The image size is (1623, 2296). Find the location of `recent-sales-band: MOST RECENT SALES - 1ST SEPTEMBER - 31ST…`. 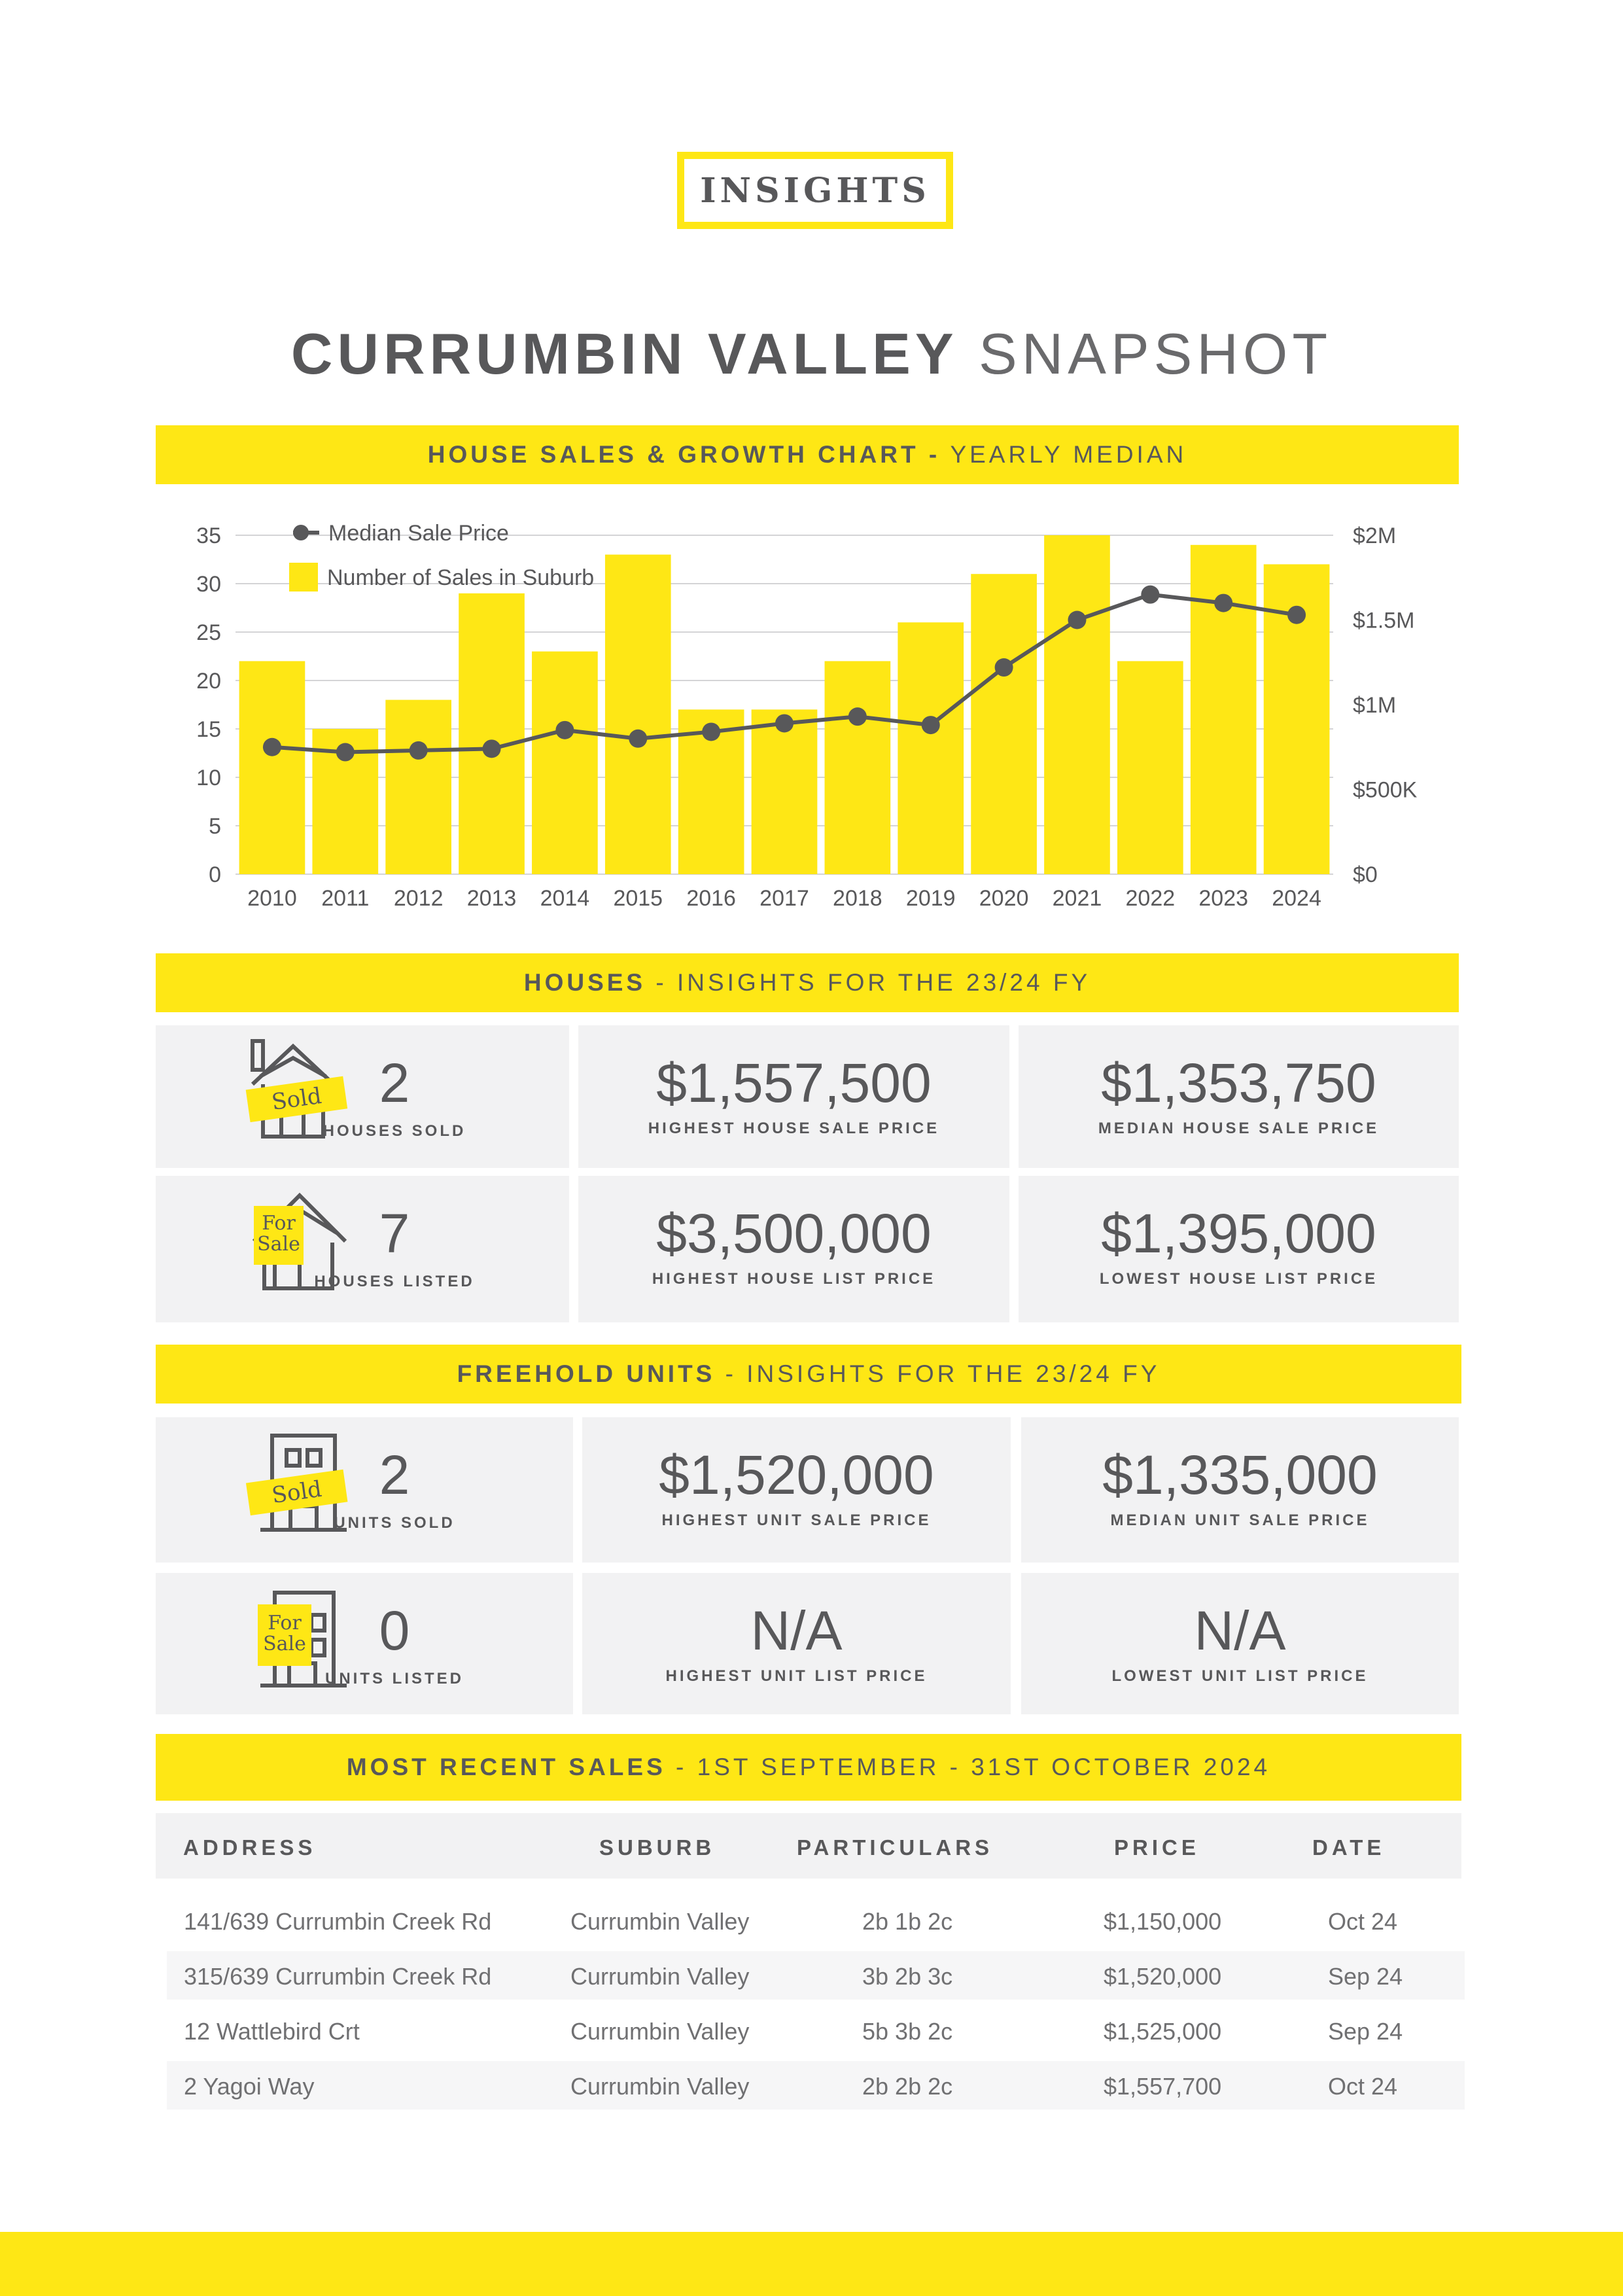

recent-sales-band: MOST RECENT SALES - 1ST SEPTEMBER - 31ST… is located at coordinates (809, 1767).